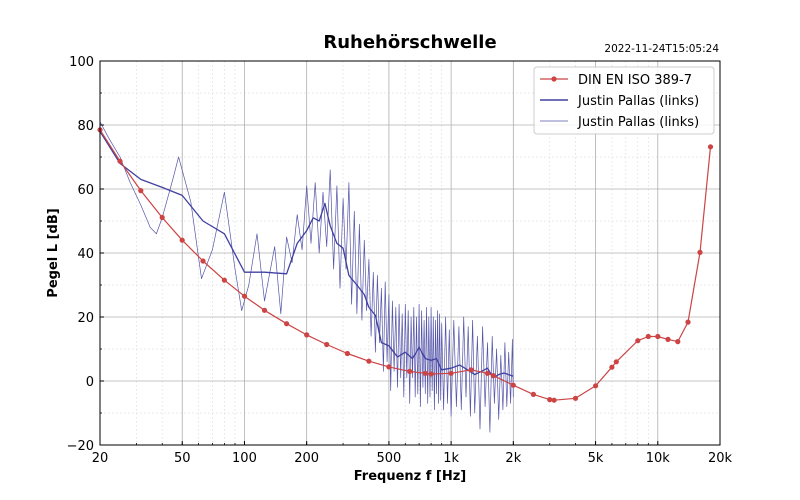 The image size is (800, 500). I want to click on x-tick-label: 20k, so click(720, 458).